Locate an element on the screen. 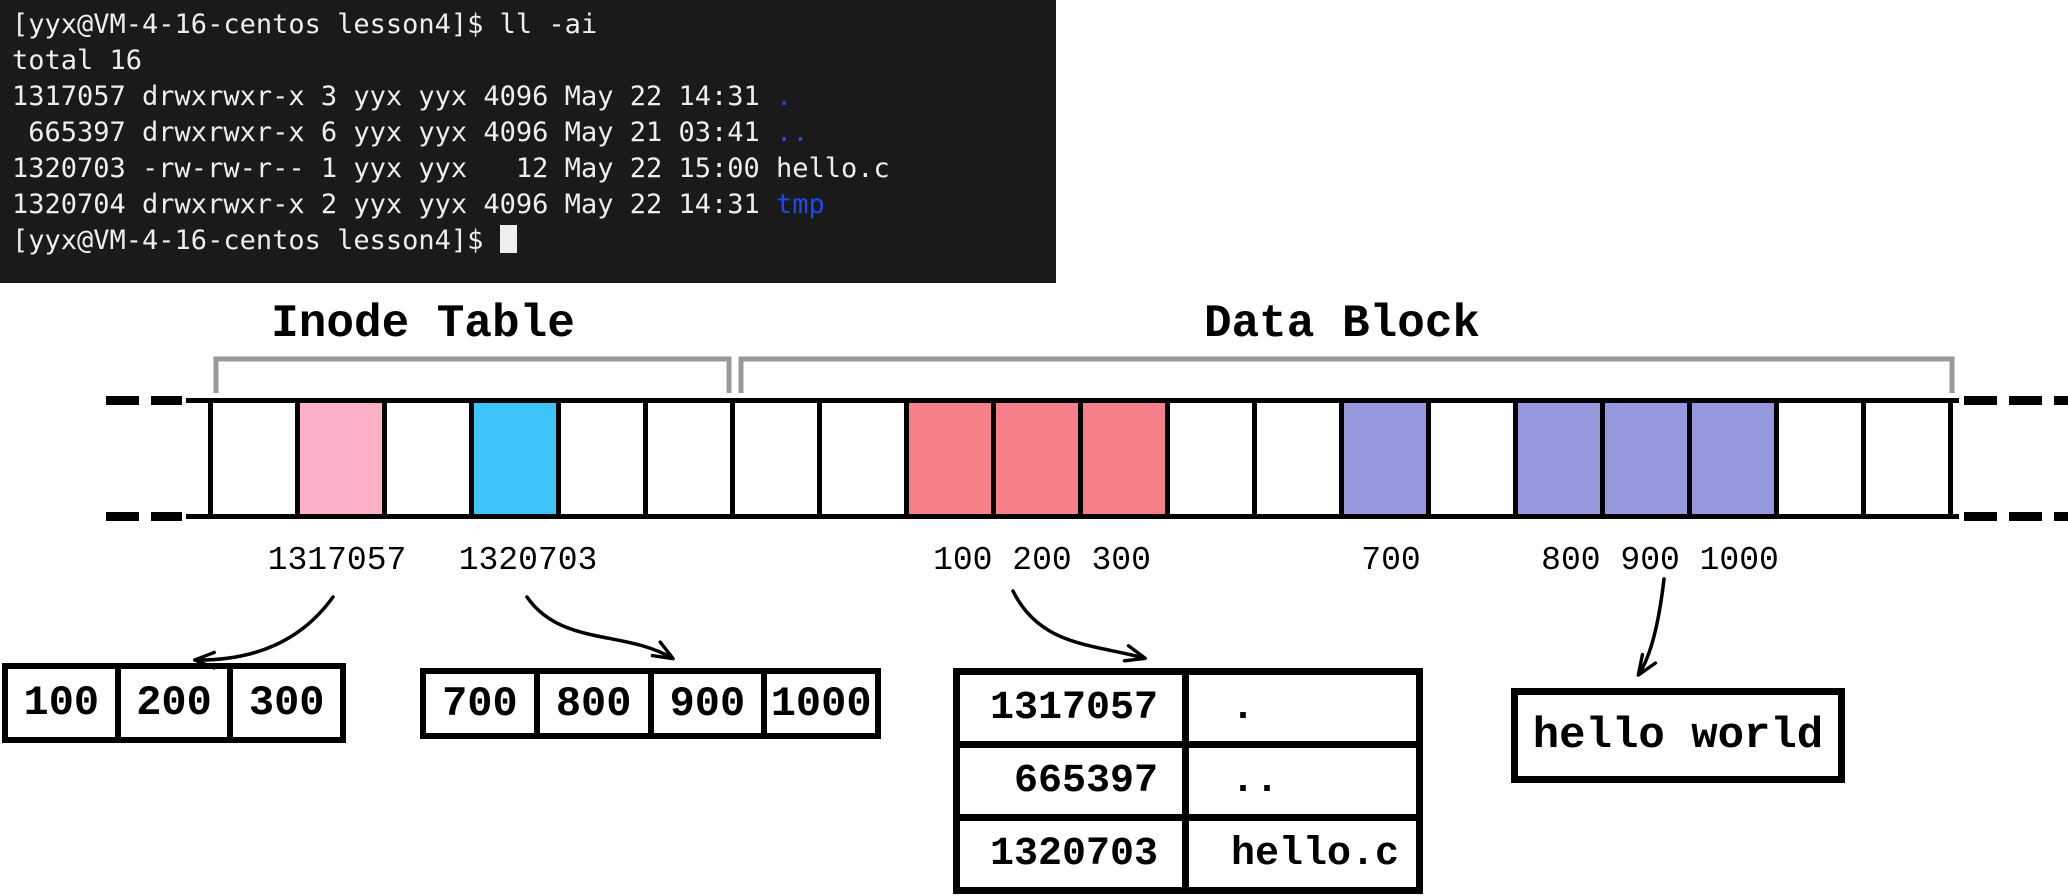  terminal-cursor is located at coordinates (508, 239).